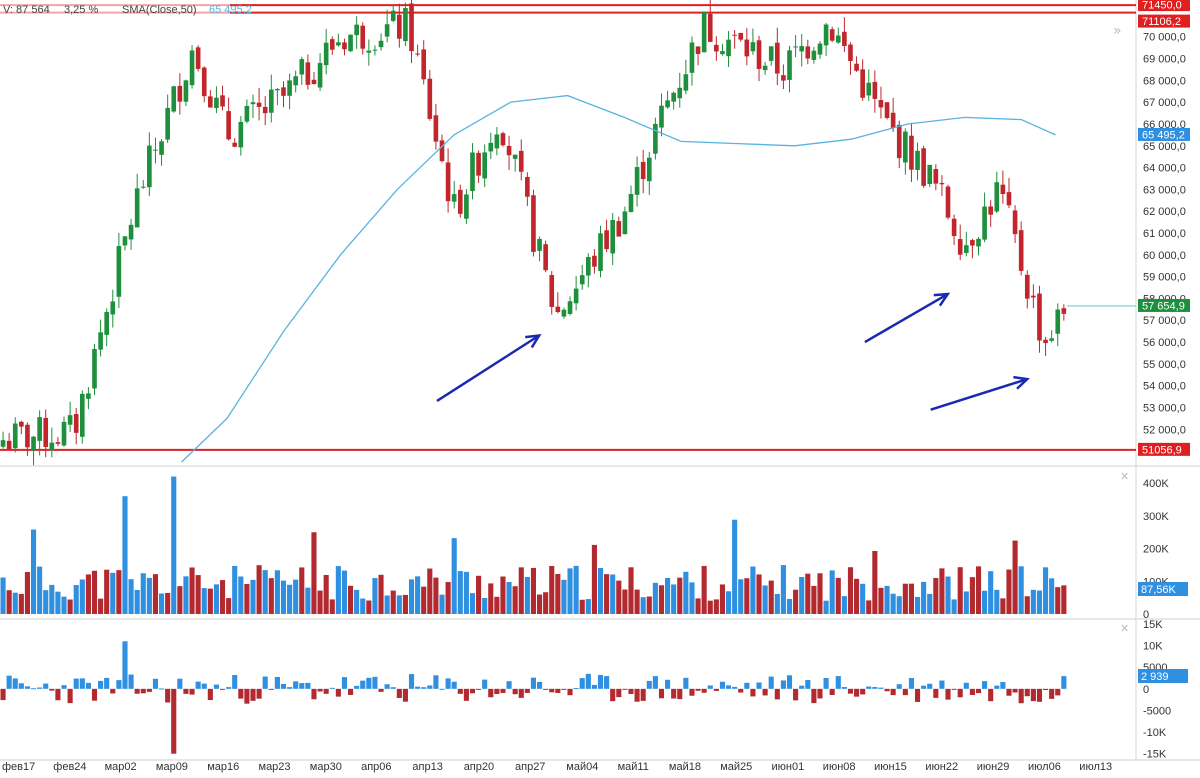  What do you see at coordinates (633, 767) in the screenshot?
I see `time-tick-label: май11` at bounding box center [633, 767].